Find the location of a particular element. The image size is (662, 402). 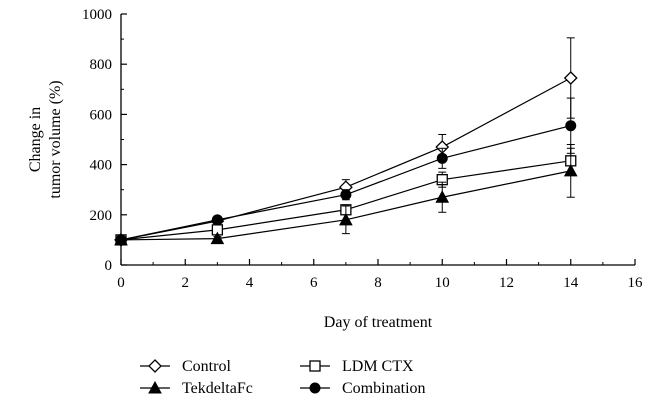

x-tick-label: 10 is located at coordinates (442, 283).